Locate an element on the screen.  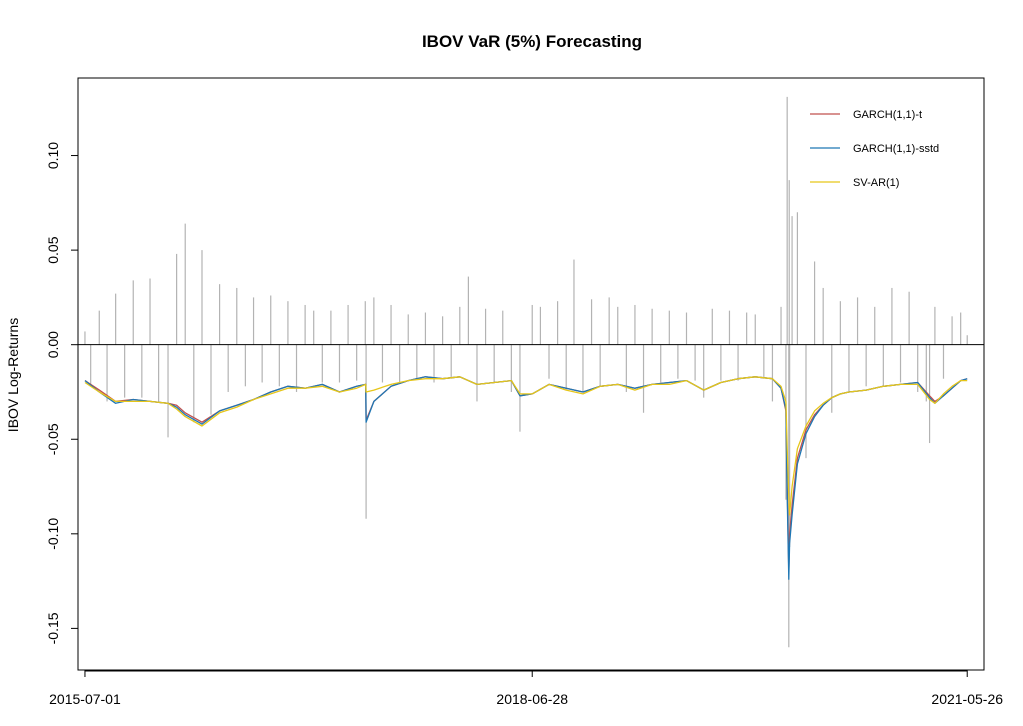
legend-item: SV-AR(1) is located at coordinates (854, 183).